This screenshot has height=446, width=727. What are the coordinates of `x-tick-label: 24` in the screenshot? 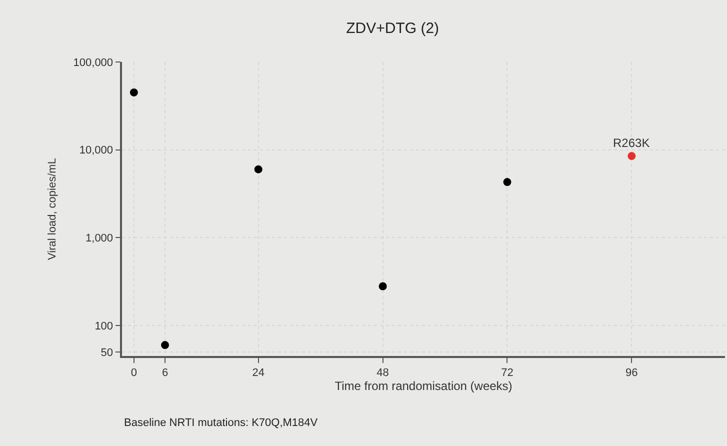 It's located at (258, 372).